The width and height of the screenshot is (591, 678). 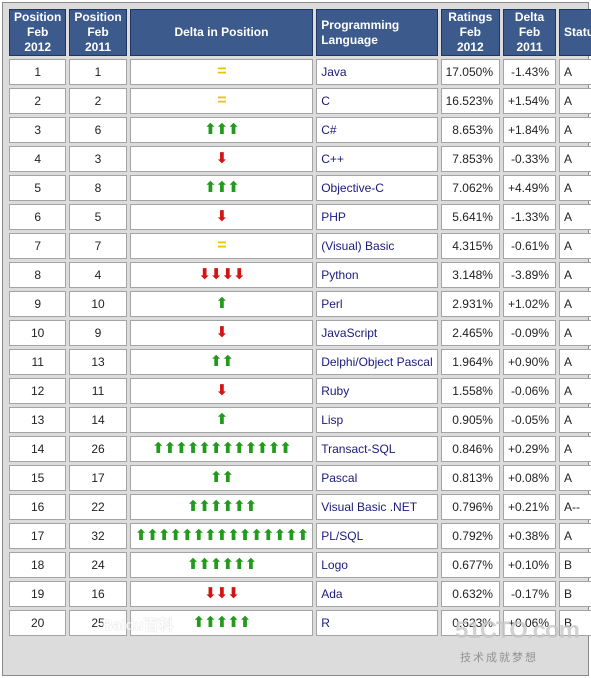 What do you see at coordinates (470, 32) in the screenshot?
I see `header-ratings: Ratings Feb 2012` at bounding box center [470, 32].